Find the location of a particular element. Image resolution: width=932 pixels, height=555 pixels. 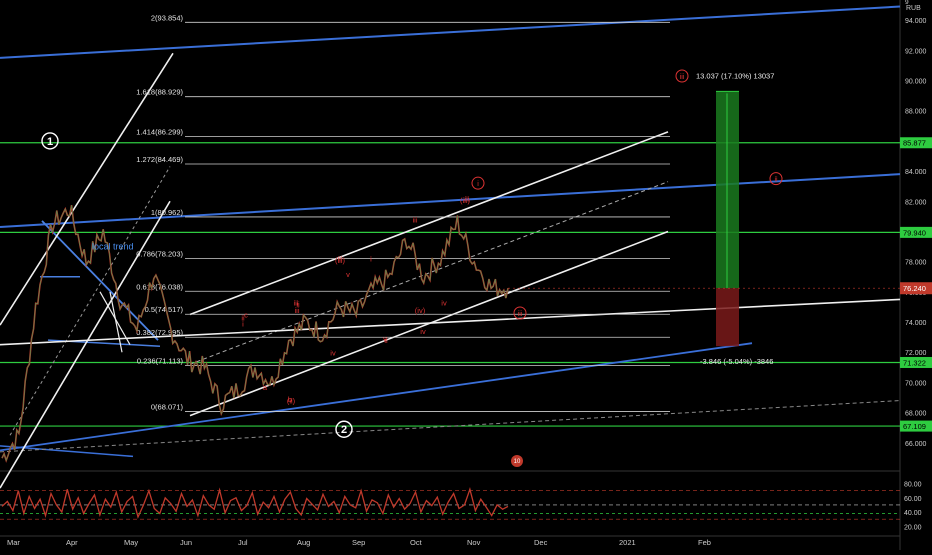

time-tick: Oct is located at coordinates (416, 542).